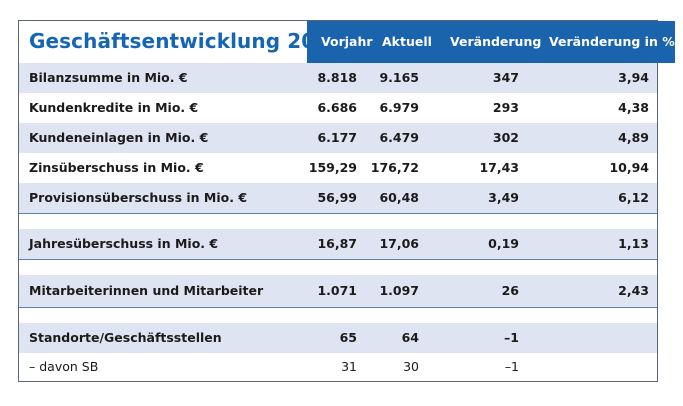 This screenshot has height=406, width=683. Describe the element at coordinates (503, 197) in the screenshot. I see `veraenderung-value: 3,49` at that location.